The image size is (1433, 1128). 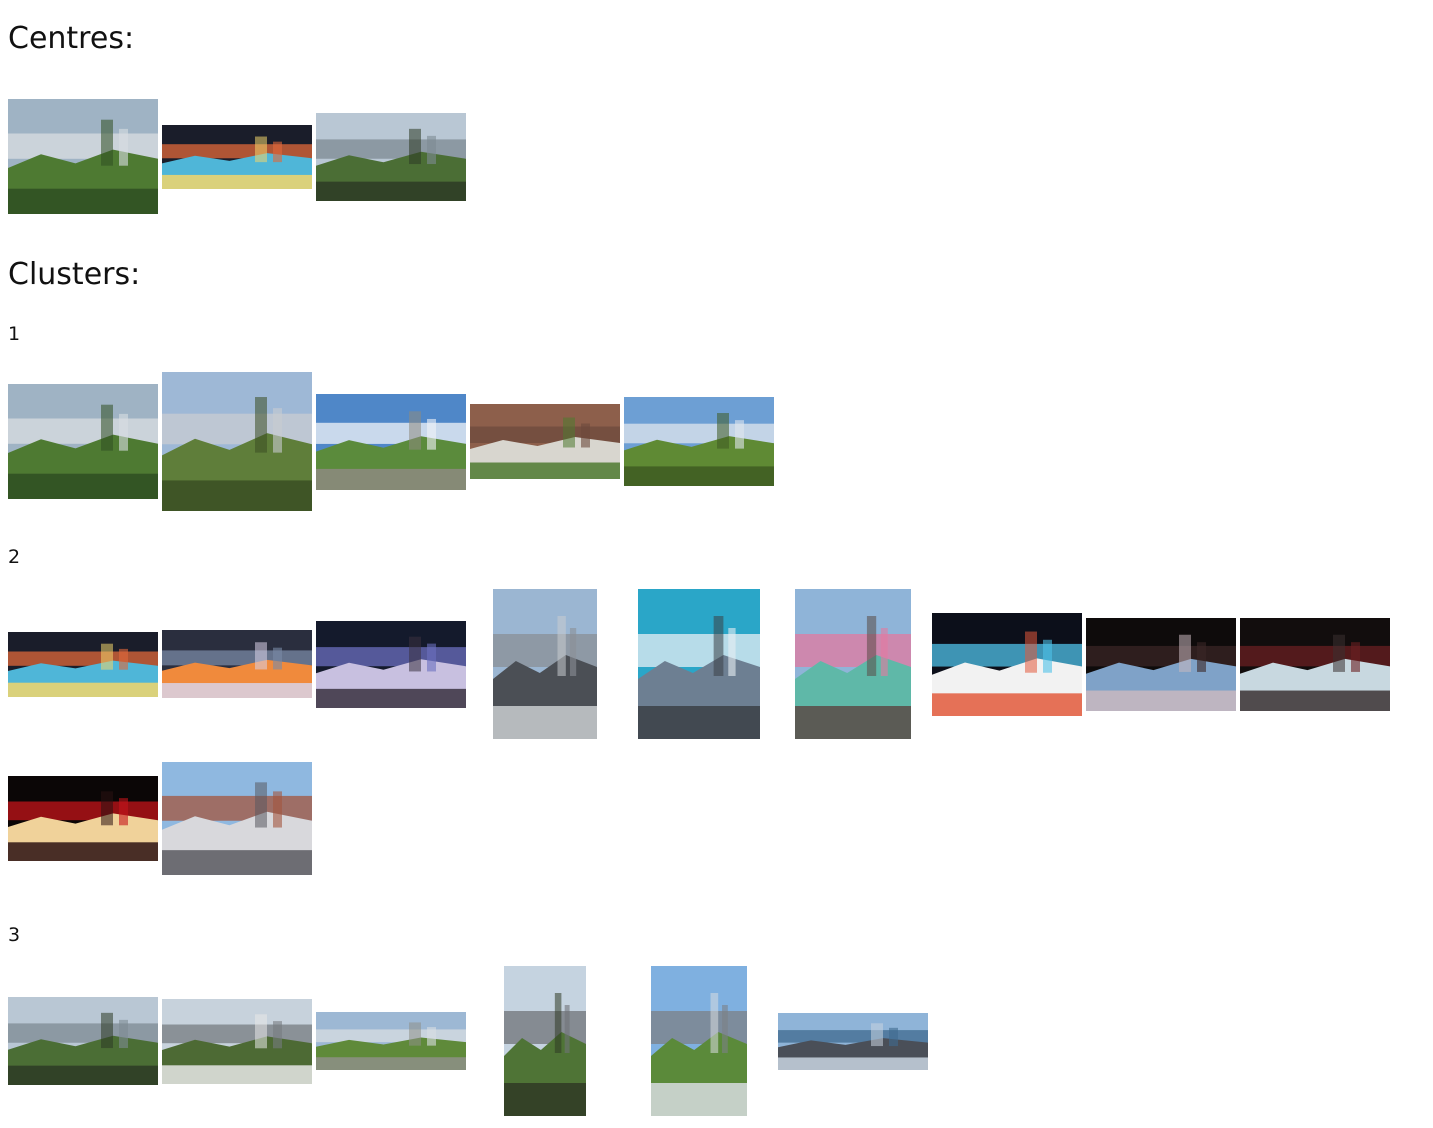 What do you see at coordinates (14, 935) in the screenshot?
I see `cluster-label: 3` at bounding box center [14, 935].